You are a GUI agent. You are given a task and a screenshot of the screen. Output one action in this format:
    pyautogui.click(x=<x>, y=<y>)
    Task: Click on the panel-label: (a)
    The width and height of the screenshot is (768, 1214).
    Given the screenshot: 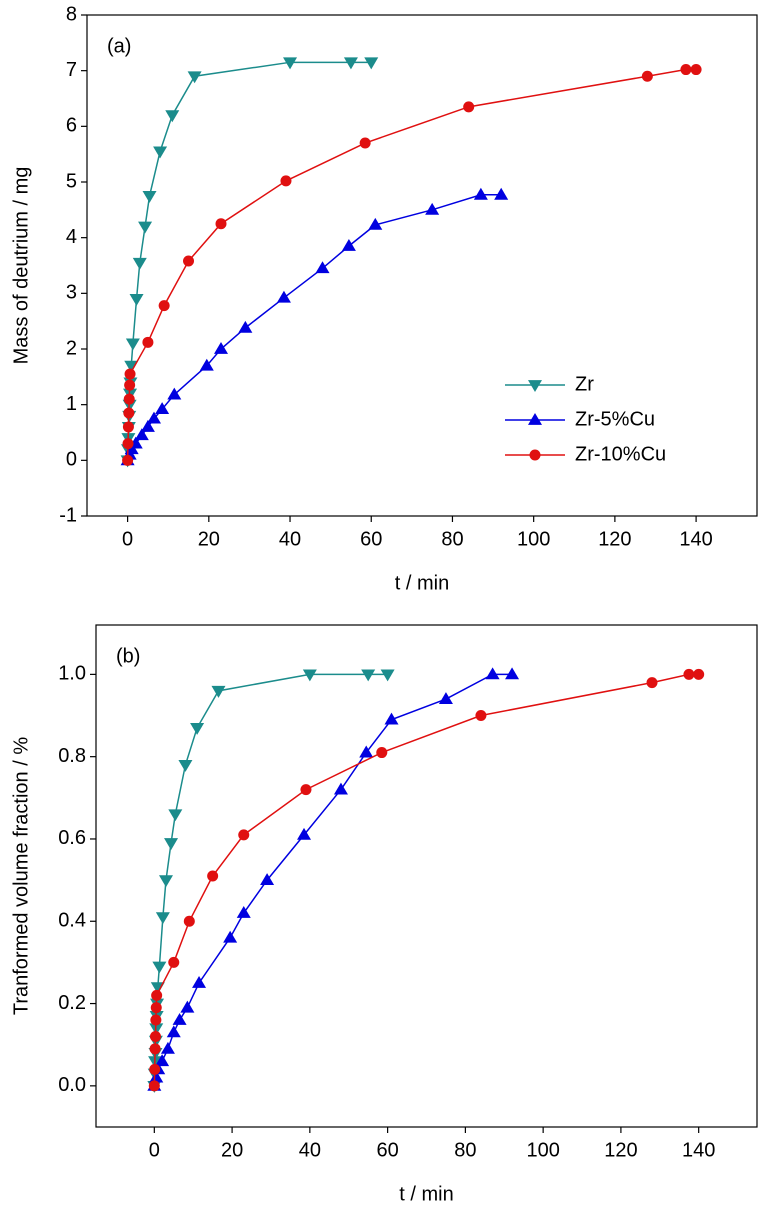 What is the action you would take?
    pyautogui.click(x=119, y=46)
    